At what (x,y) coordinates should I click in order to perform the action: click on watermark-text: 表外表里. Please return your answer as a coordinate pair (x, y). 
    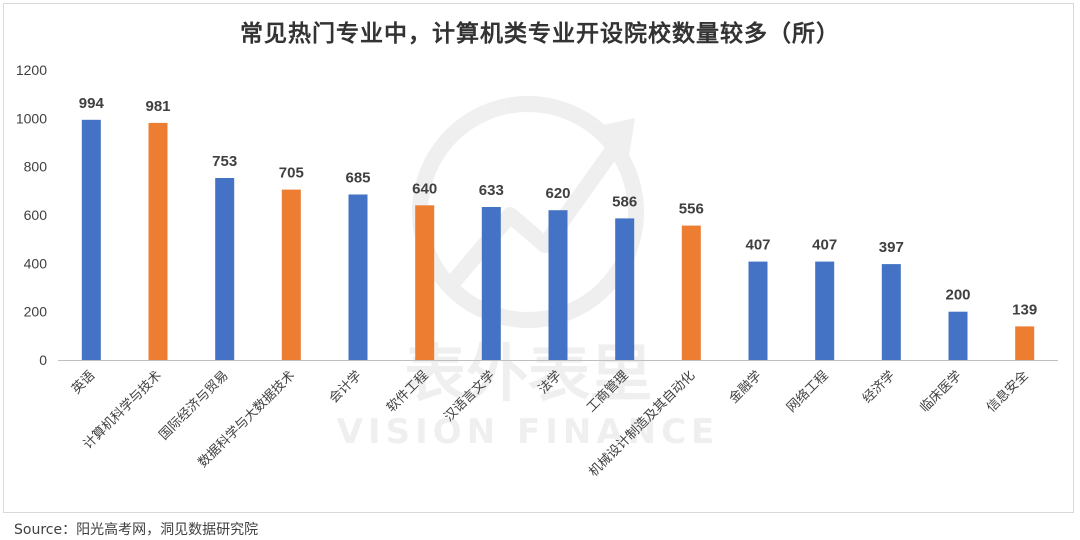
    Looking at the image, I should click on (528, 373).